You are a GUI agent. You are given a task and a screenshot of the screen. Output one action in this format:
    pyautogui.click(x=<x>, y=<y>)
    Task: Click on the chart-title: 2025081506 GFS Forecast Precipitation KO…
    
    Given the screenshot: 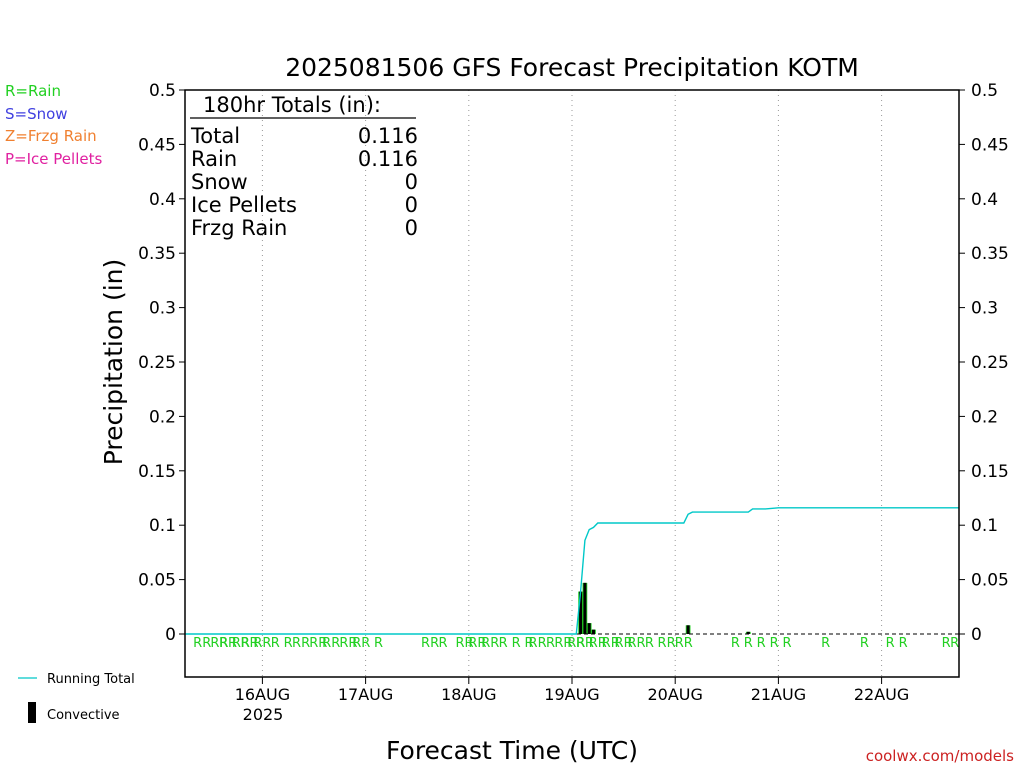 What is the action you would take?
    pyautogui.click(x=572, y=67)
    